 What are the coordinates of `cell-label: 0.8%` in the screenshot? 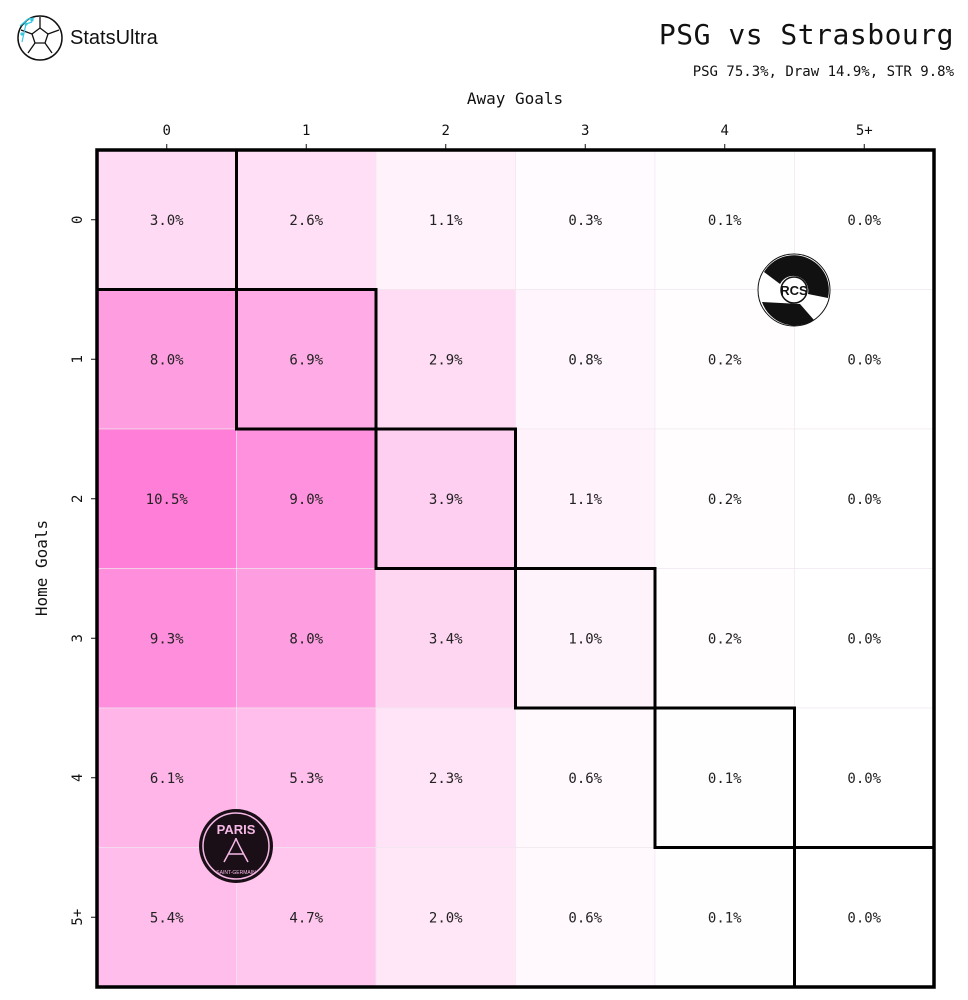 It's located at (585, 360).